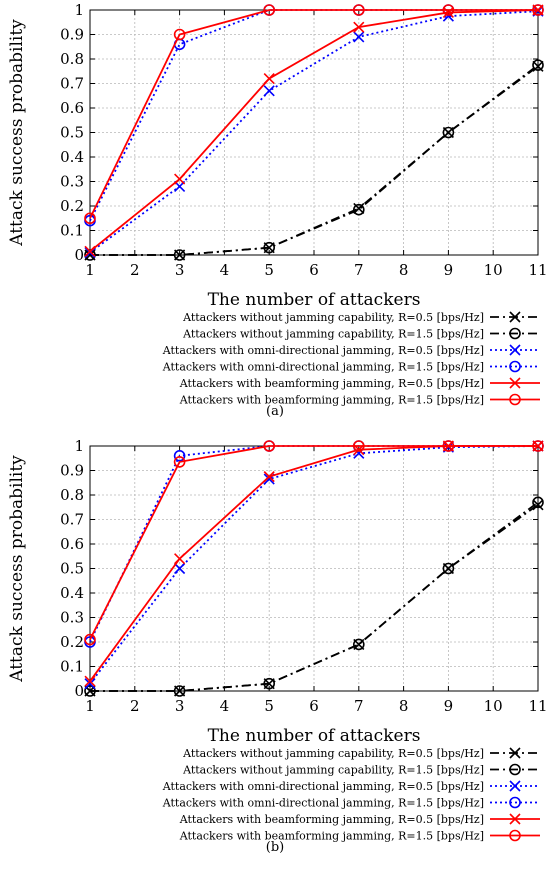  What do you see at coordinates (79, 255) in the screenshot?
I see `y-tick-label: 0` at bounding box center [79, 255].